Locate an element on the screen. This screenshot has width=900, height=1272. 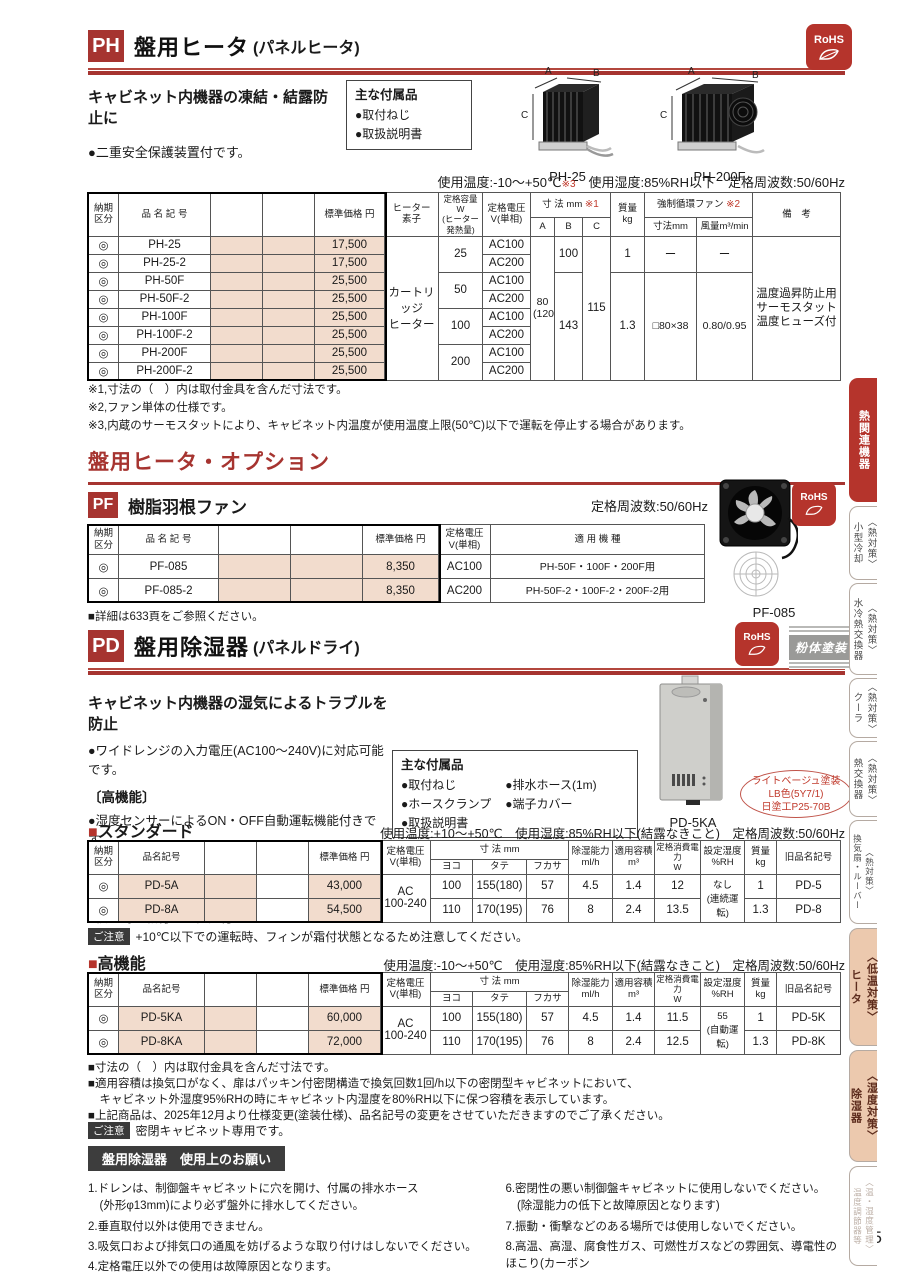
applicable-volume: 1.4 is located at coordinates (634, 1018).